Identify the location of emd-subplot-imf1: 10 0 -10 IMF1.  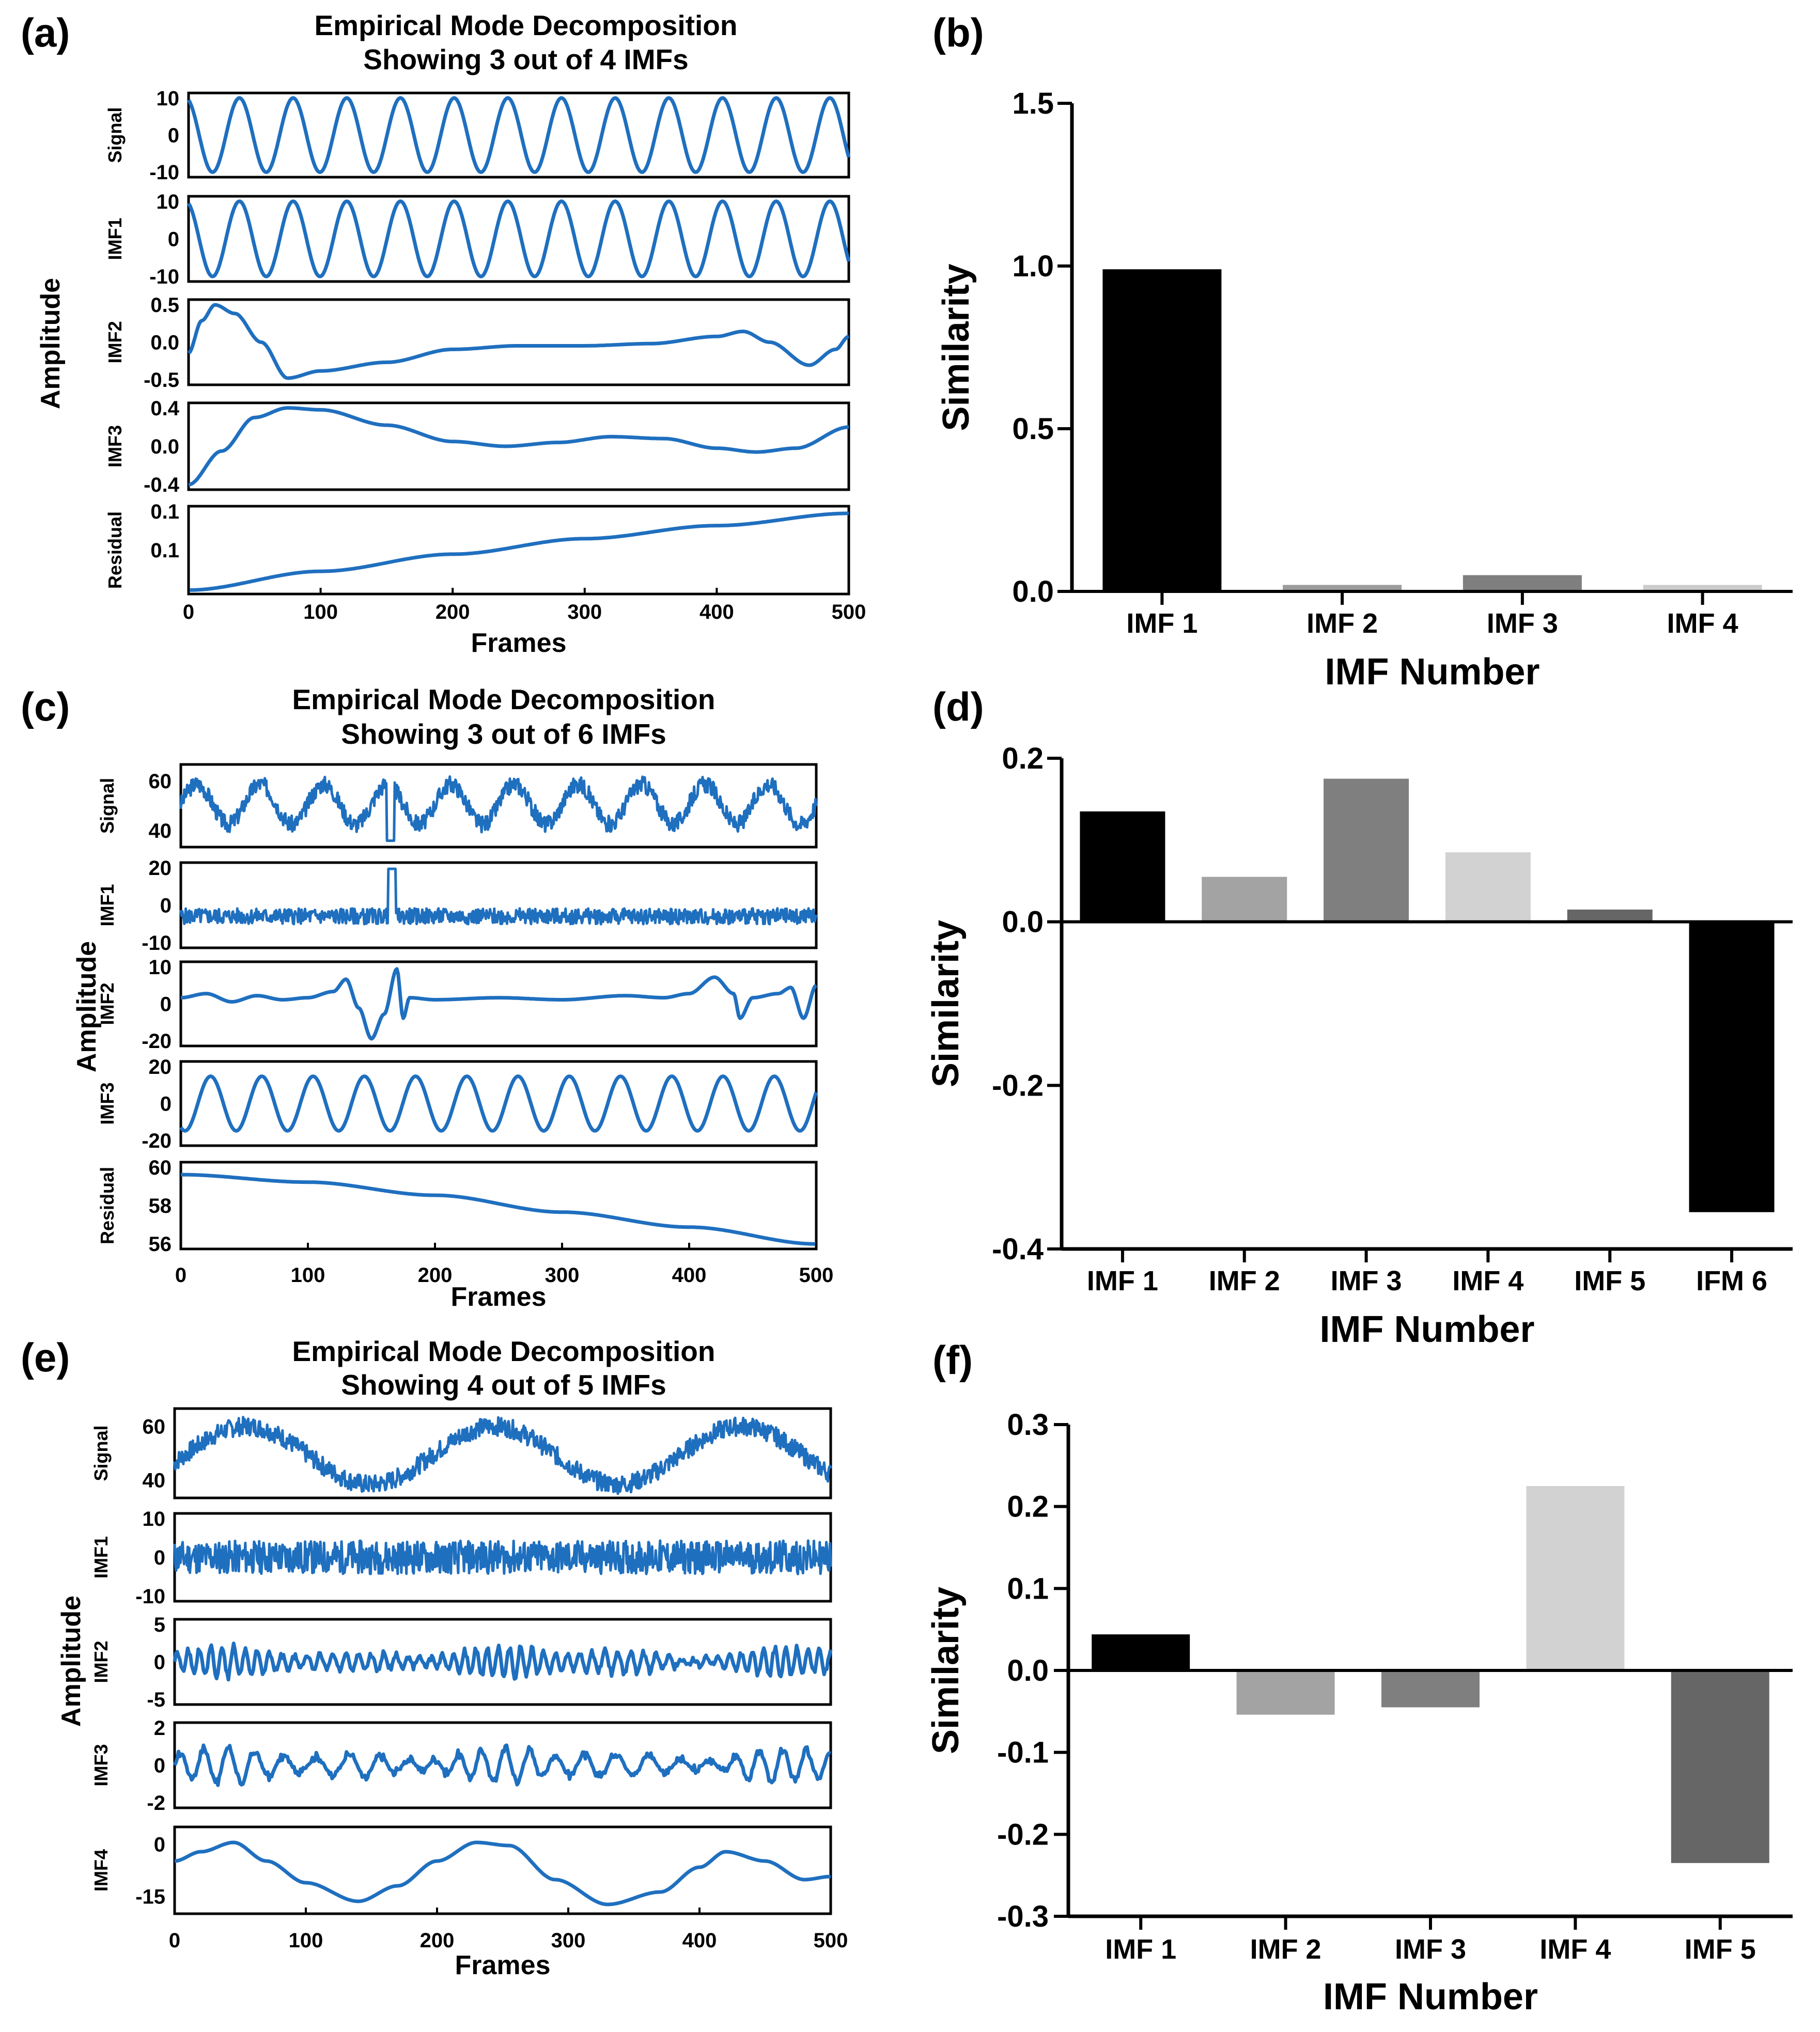
(477, 239).